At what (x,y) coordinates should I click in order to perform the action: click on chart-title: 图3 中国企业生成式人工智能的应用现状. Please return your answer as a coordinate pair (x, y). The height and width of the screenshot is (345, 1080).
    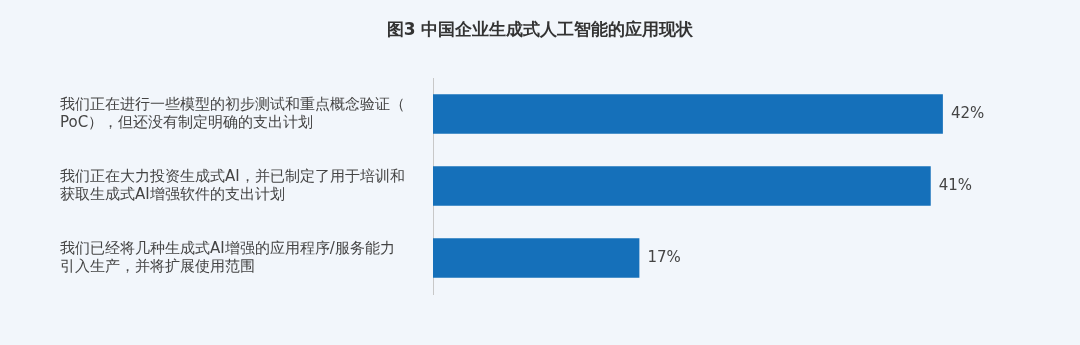
    Looking at the image, I should click on (540, 29).